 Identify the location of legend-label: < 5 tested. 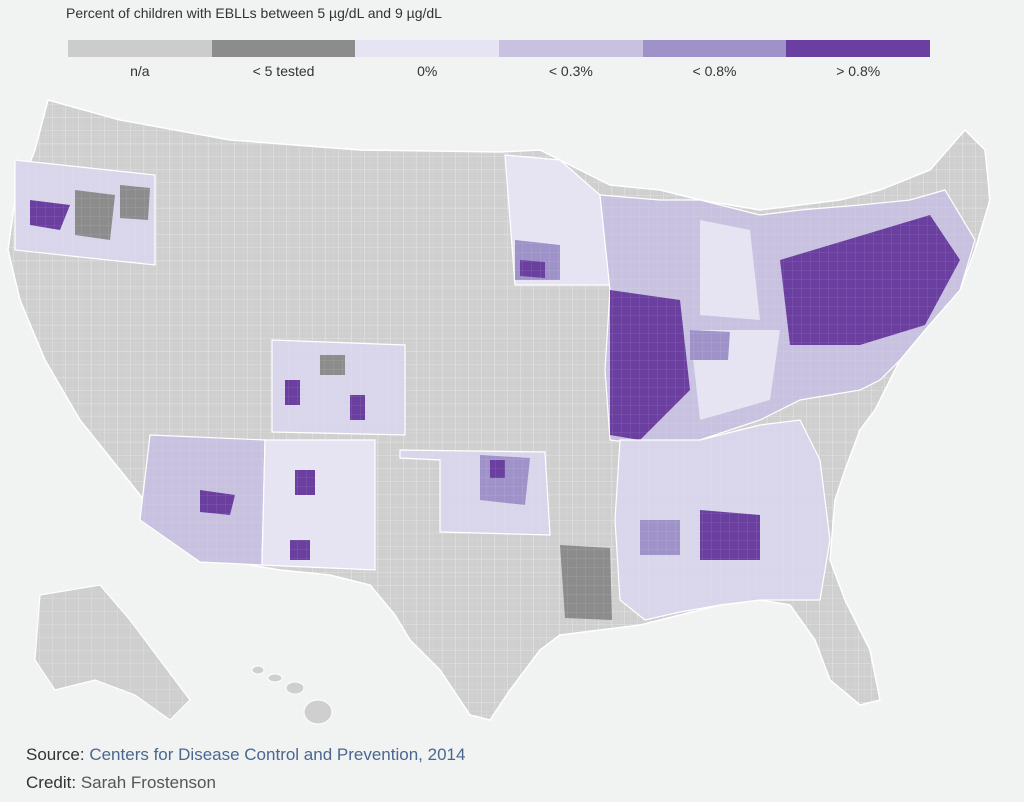
(283, 71).